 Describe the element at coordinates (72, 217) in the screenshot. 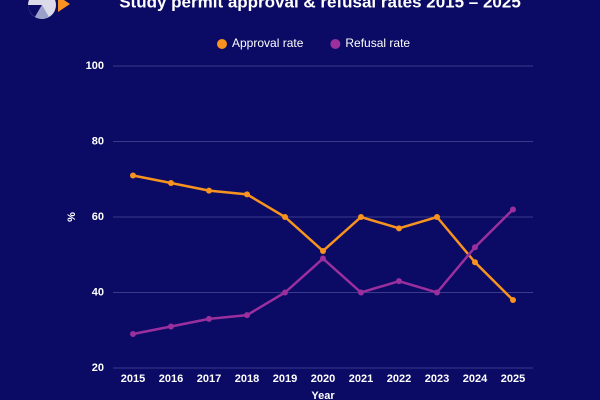

I see `y-axis-label: %` at that location.